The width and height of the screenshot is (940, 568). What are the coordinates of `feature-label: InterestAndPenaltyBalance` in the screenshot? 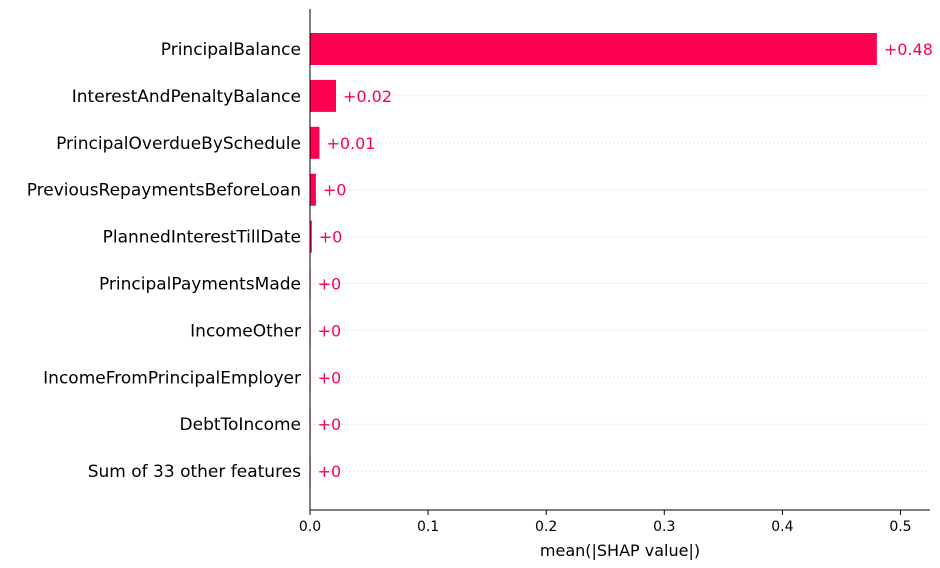 It's located at (186, 97).